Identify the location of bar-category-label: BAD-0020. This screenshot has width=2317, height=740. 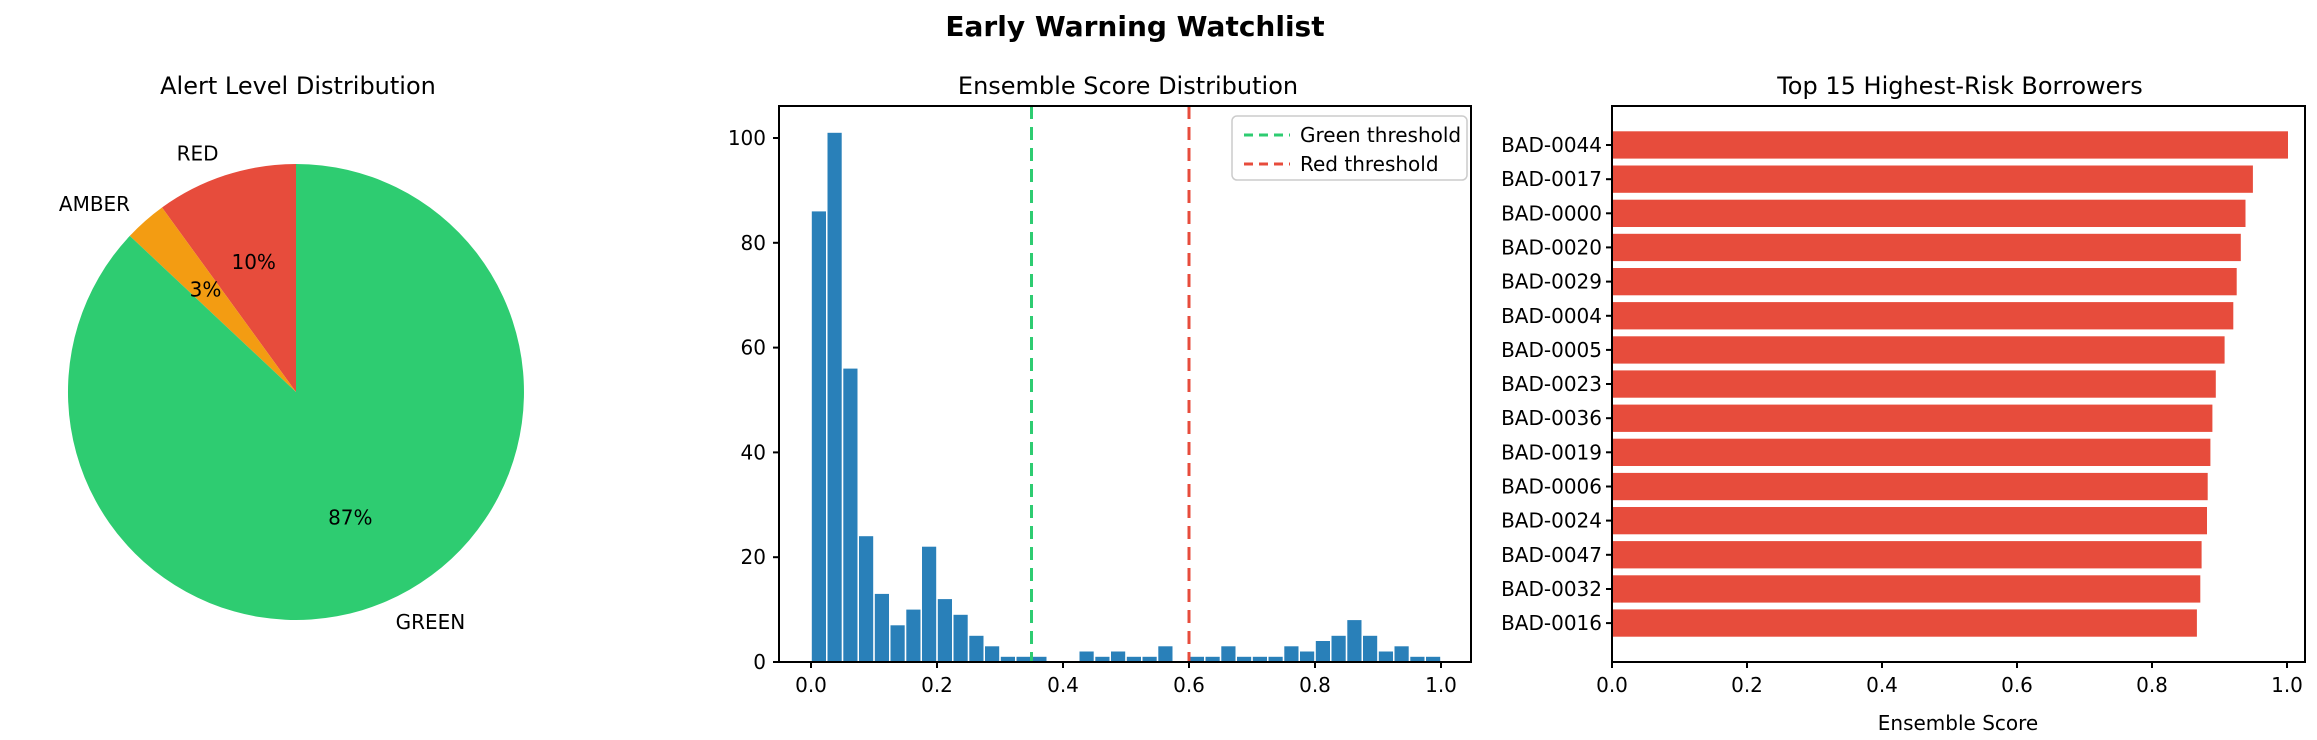
(1551, 247).